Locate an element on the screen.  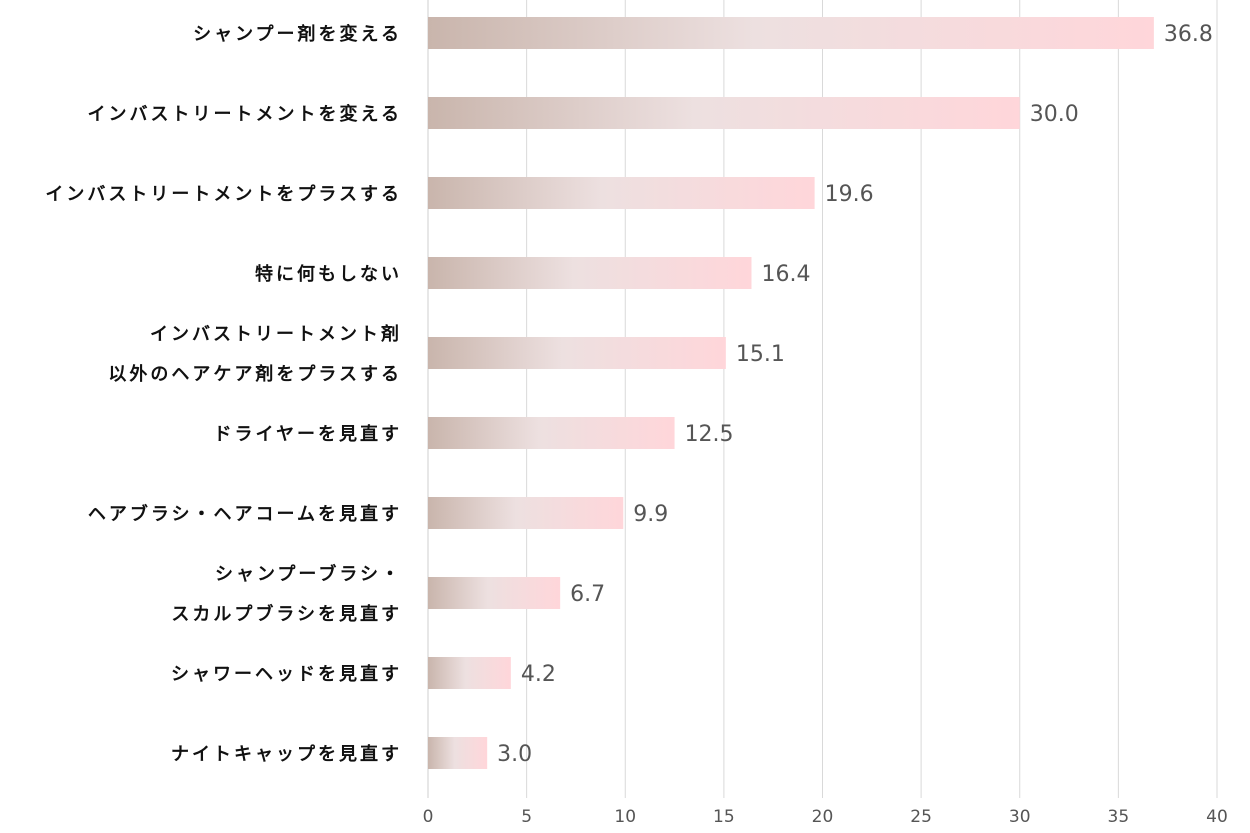
x-tick-label: 20 is located at coordinates (823, 817).